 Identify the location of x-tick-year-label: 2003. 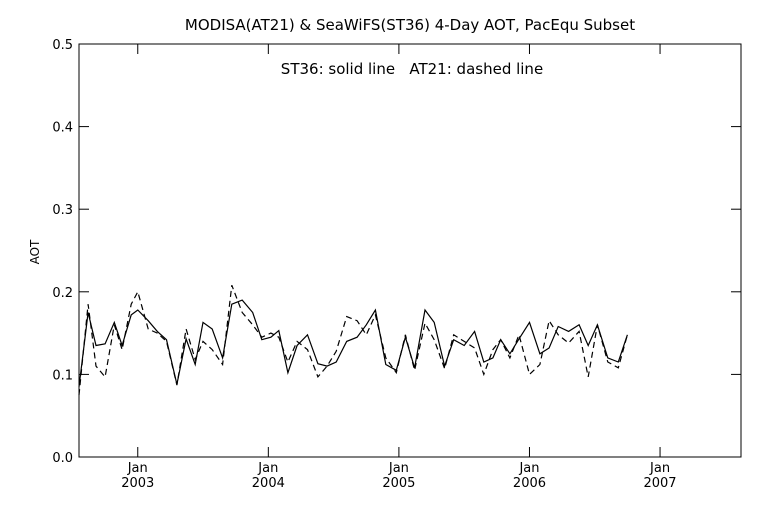
(137, 483).